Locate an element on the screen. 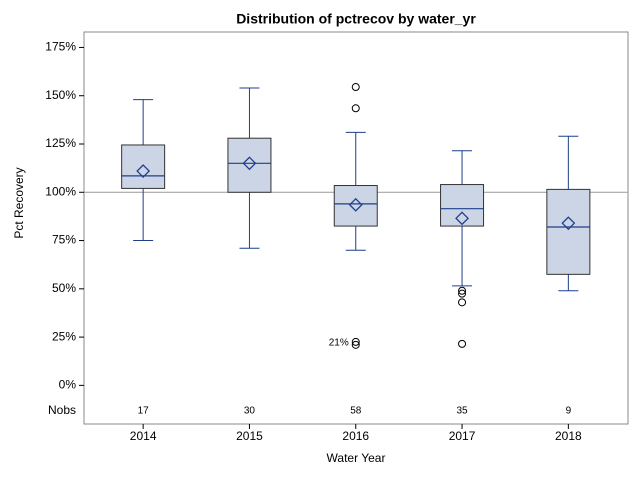  x-tick-label: 2017 is located at coordinates (462, 436).